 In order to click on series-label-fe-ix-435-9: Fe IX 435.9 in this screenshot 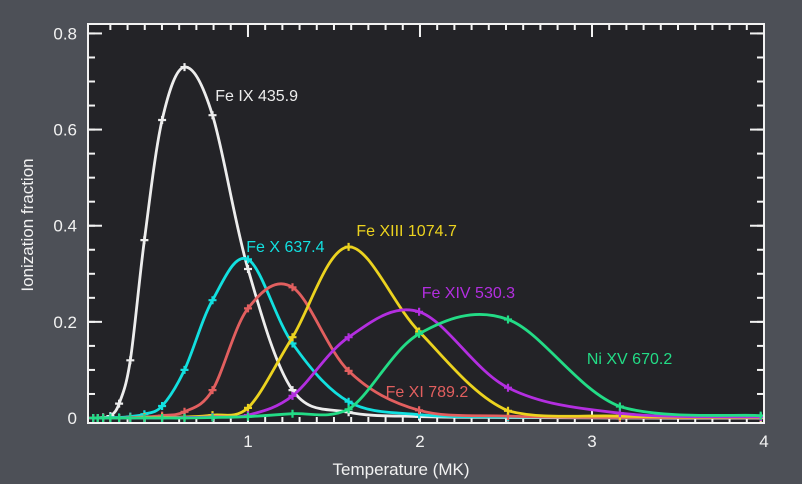, I will do `click(256, 97)`.